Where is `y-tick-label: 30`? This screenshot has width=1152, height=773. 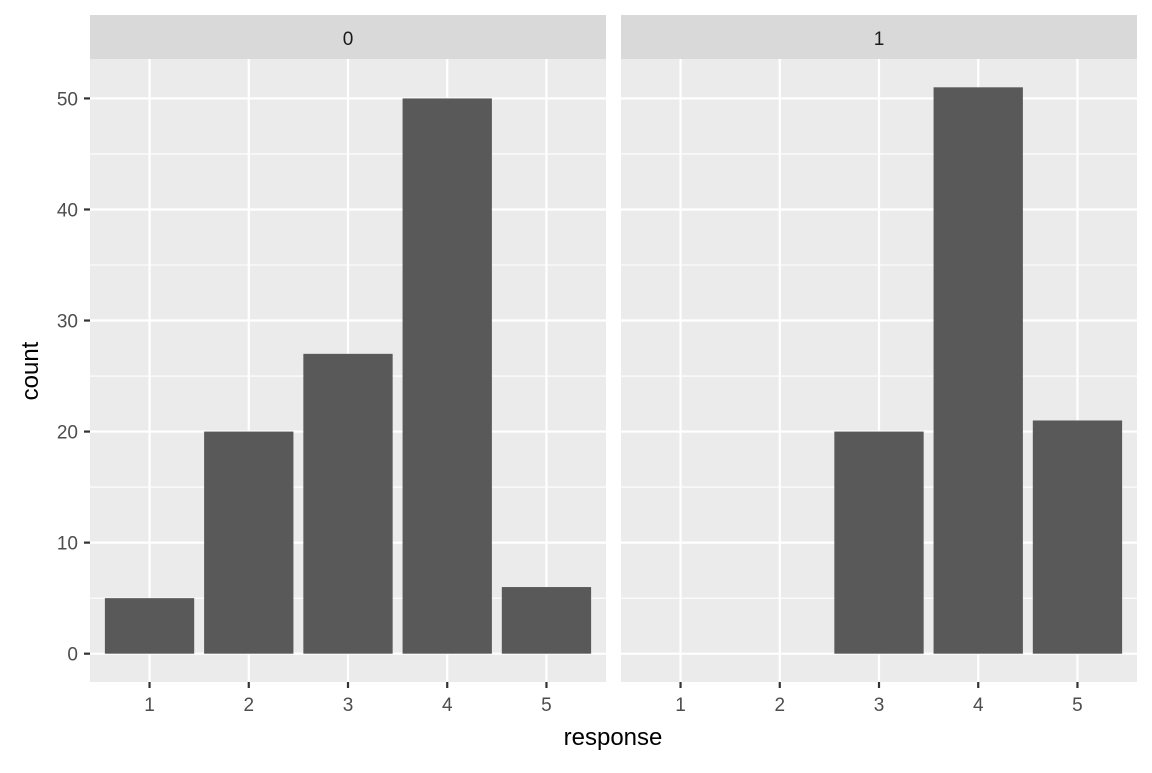 y-tick-label: 30 is located at coordinates (67, 322).